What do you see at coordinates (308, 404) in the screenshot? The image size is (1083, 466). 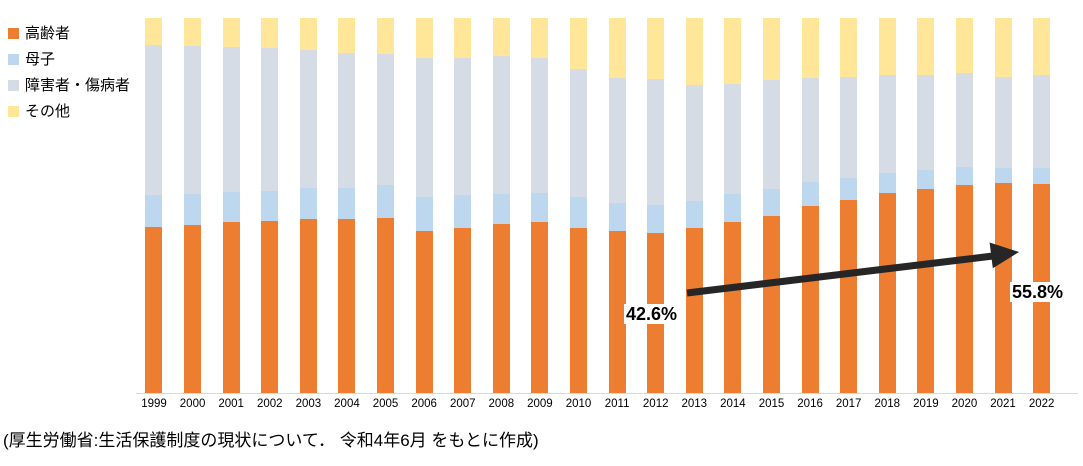 I see `x-axis-label-2003: 2003` at bounding box center [308, 404].